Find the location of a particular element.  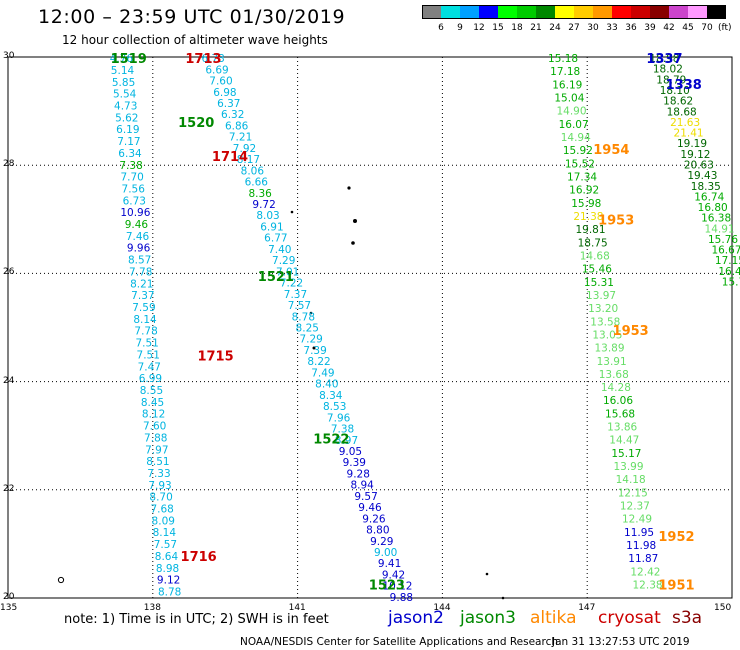

wave-height-value: 13.20 is located at coordinates (603, 309).